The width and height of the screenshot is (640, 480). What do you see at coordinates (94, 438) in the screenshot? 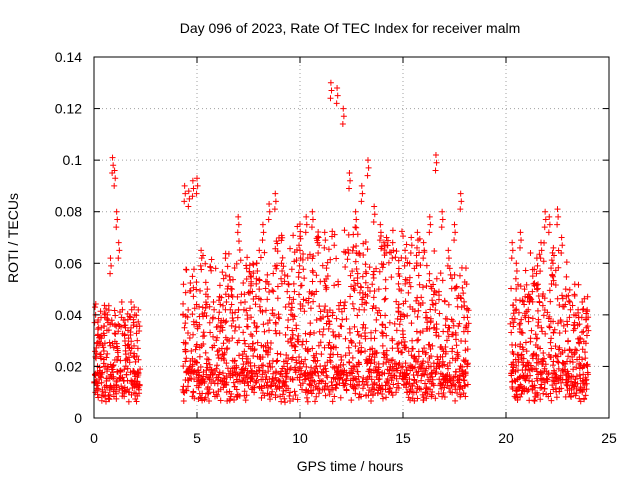
I see `x-tick-label: 0` at bounding box center [94, 438].